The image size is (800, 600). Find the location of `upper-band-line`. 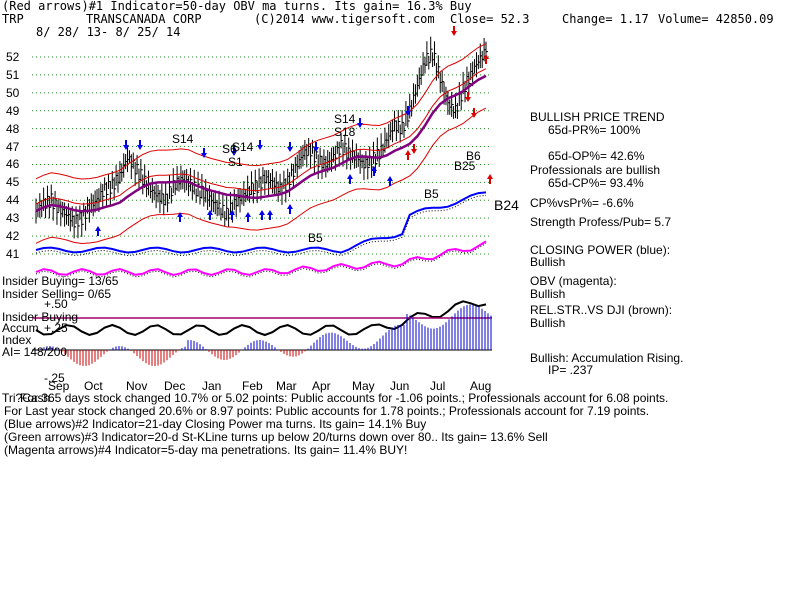

upper-band-line is located at coordinates (261, 111).